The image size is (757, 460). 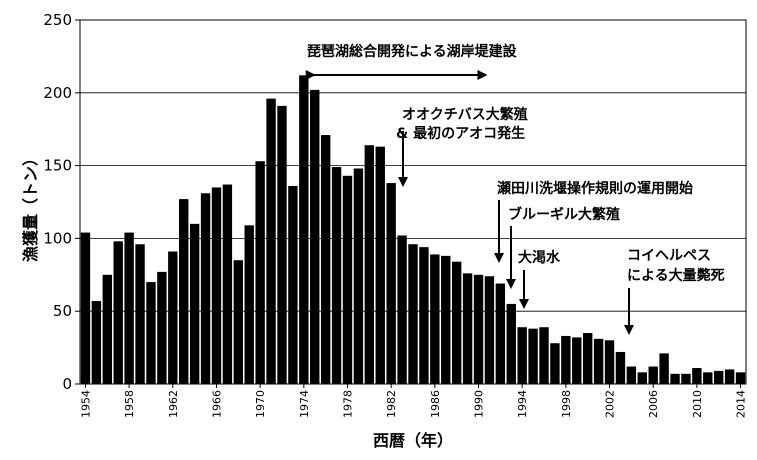 What do you see at coordinates (325, 259) in the screenshot?
I see `bar-1976` at bounding box center [325, 259].